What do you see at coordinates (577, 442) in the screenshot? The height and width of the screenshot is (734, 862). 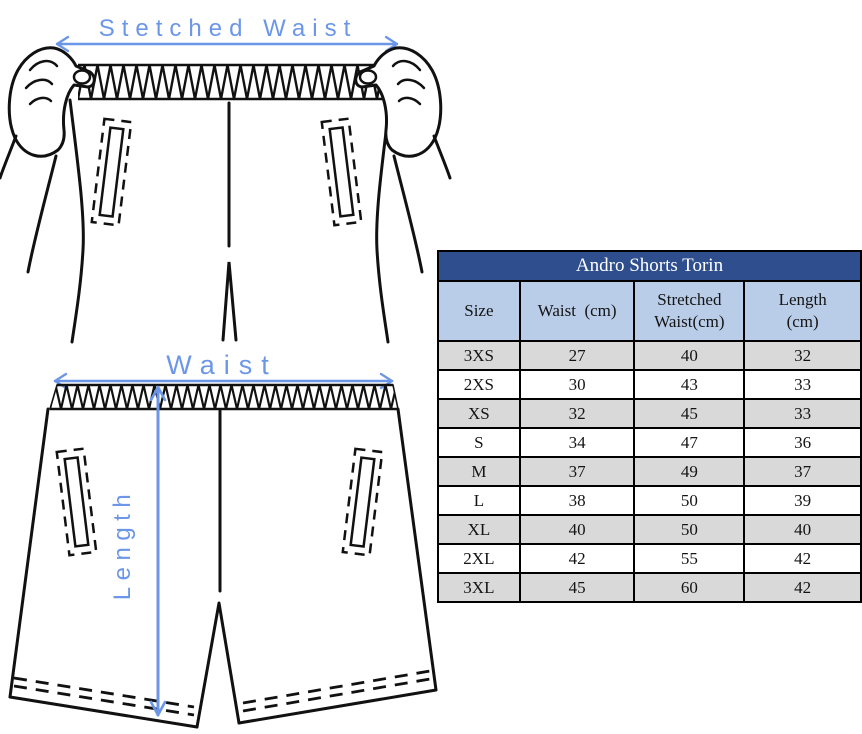 I see `table-cell: 34` at bounding box center [577, 442].